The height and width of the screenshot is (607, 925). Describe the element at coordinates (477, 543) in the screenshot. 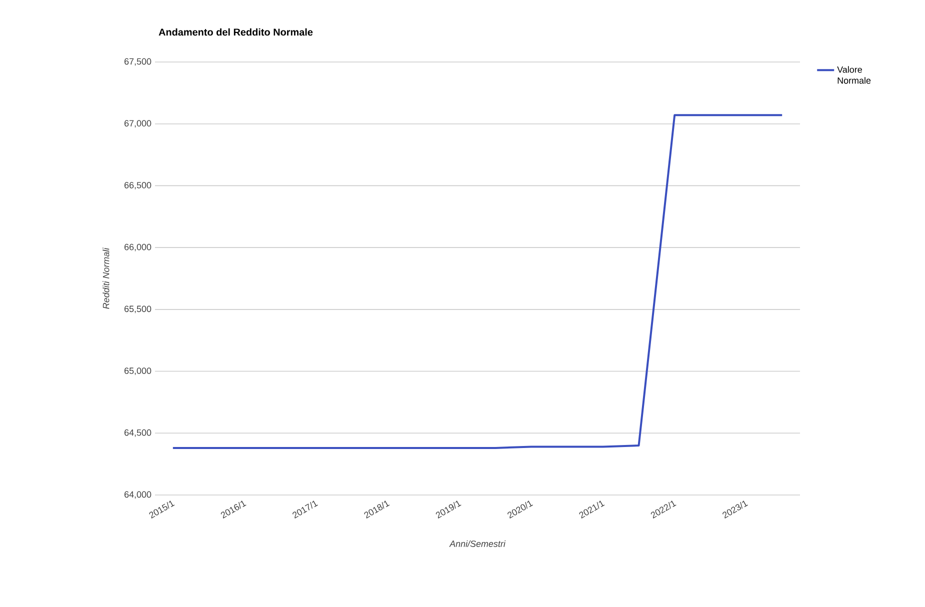

I see `x-axis-title: Anni/Semestri` at that location.